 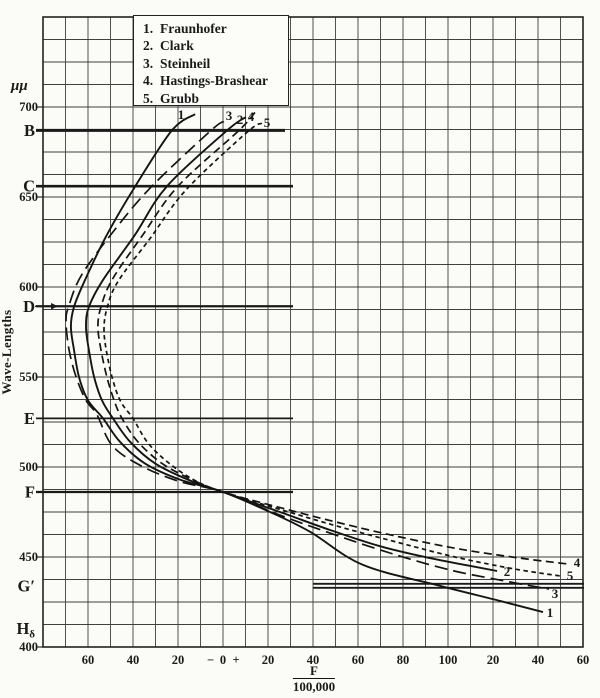 What do you see at coordinates (193, 28) in the screenshot?
I see `legend-item-label: Fraunhofer` at bounding box center [193, 28].